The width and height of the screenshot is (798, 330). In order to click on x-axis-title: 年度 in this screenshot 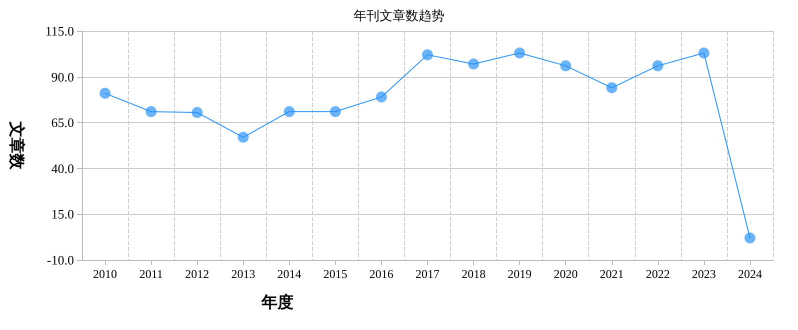, I will do `click(277, 302)`.